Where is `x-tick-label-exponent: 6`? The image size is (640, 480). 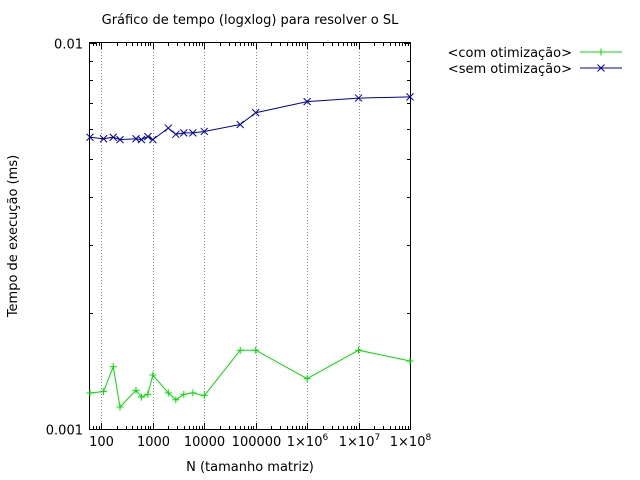 x-tick-label-exponent: 6 is located at coordinates (325, 438).